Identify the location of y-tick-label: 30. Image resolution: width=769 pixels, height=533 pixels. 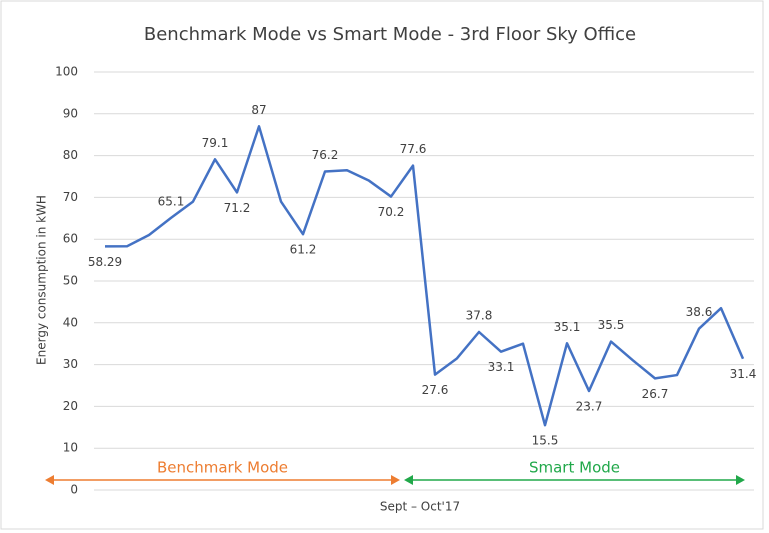
(70, 364).